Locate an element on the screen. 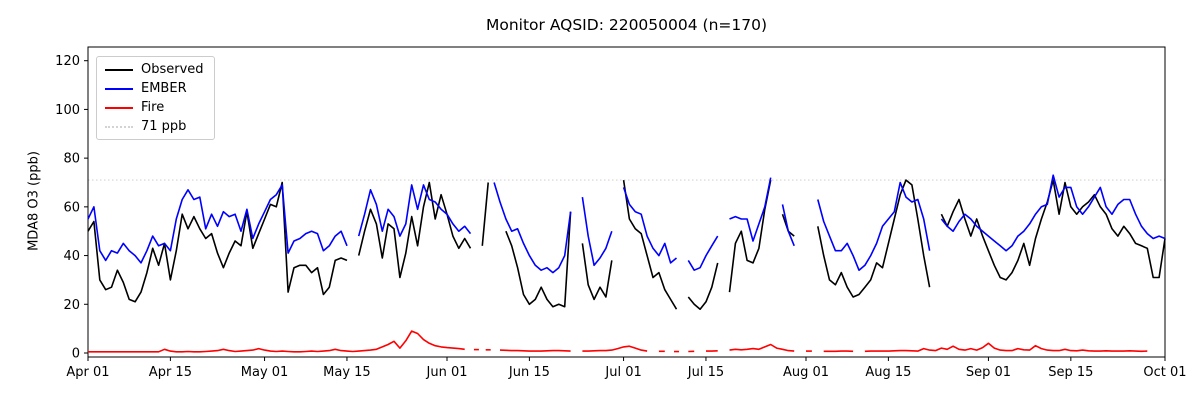 The image size is (1200, 400). legend-label-observed: Observed is located at coordinates (172, 69).